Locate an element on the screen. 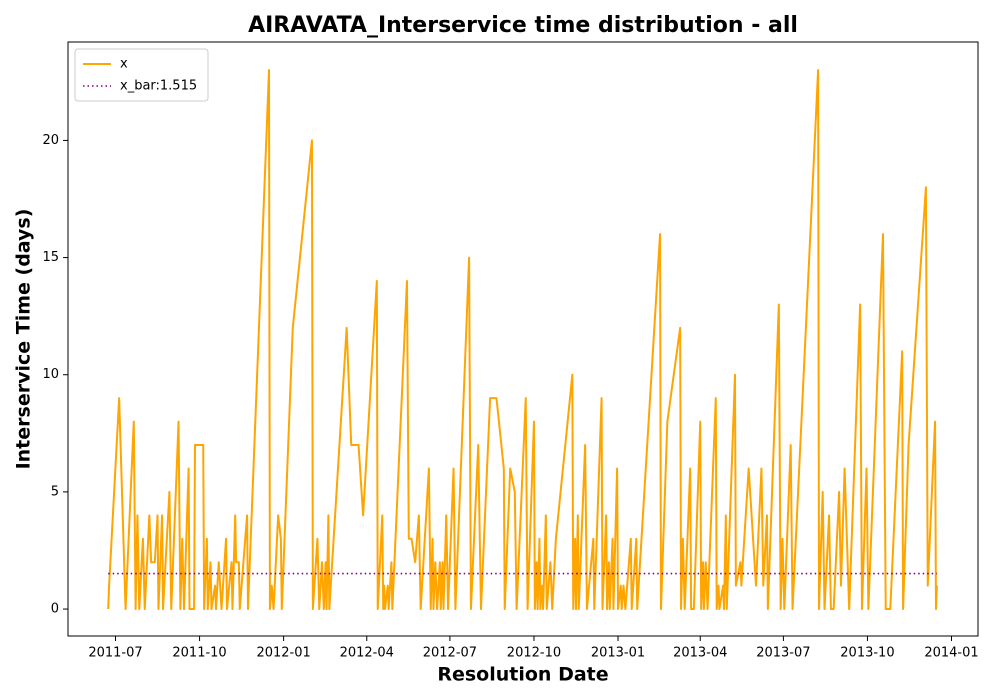  x-tick-label: 2011-10 is located at coordinates (199, 653).